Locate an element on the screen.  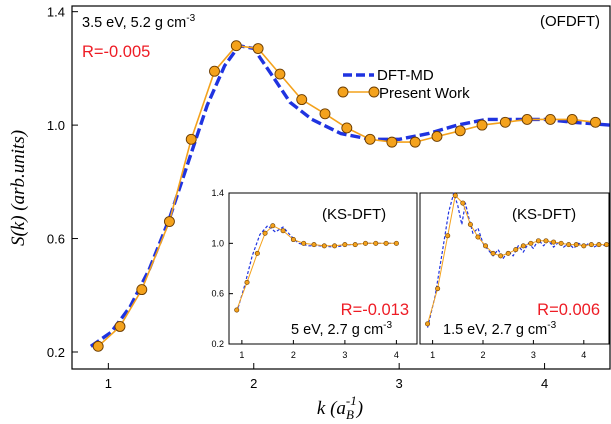
main-xtick-label-0: 1 is located at coordinates (108, 383).